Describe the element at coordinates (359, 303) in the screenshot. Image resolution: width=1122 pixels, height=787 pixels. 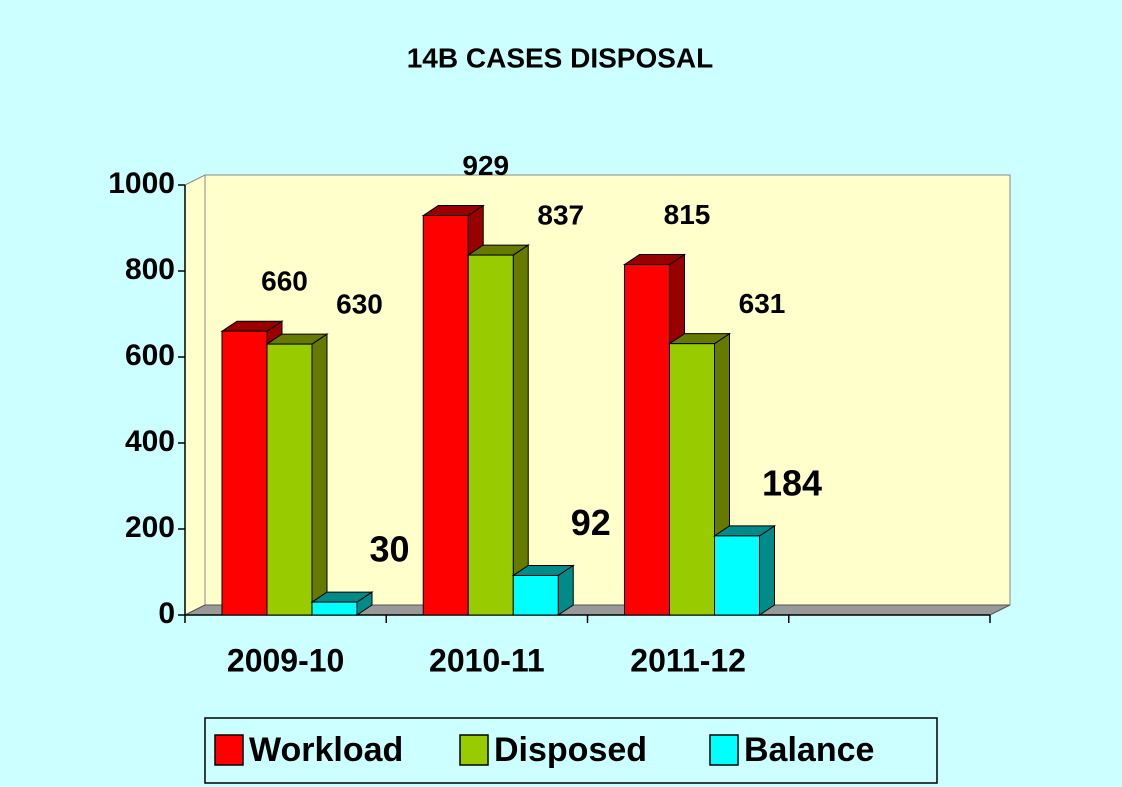
I see `data-label: 630` at that location.